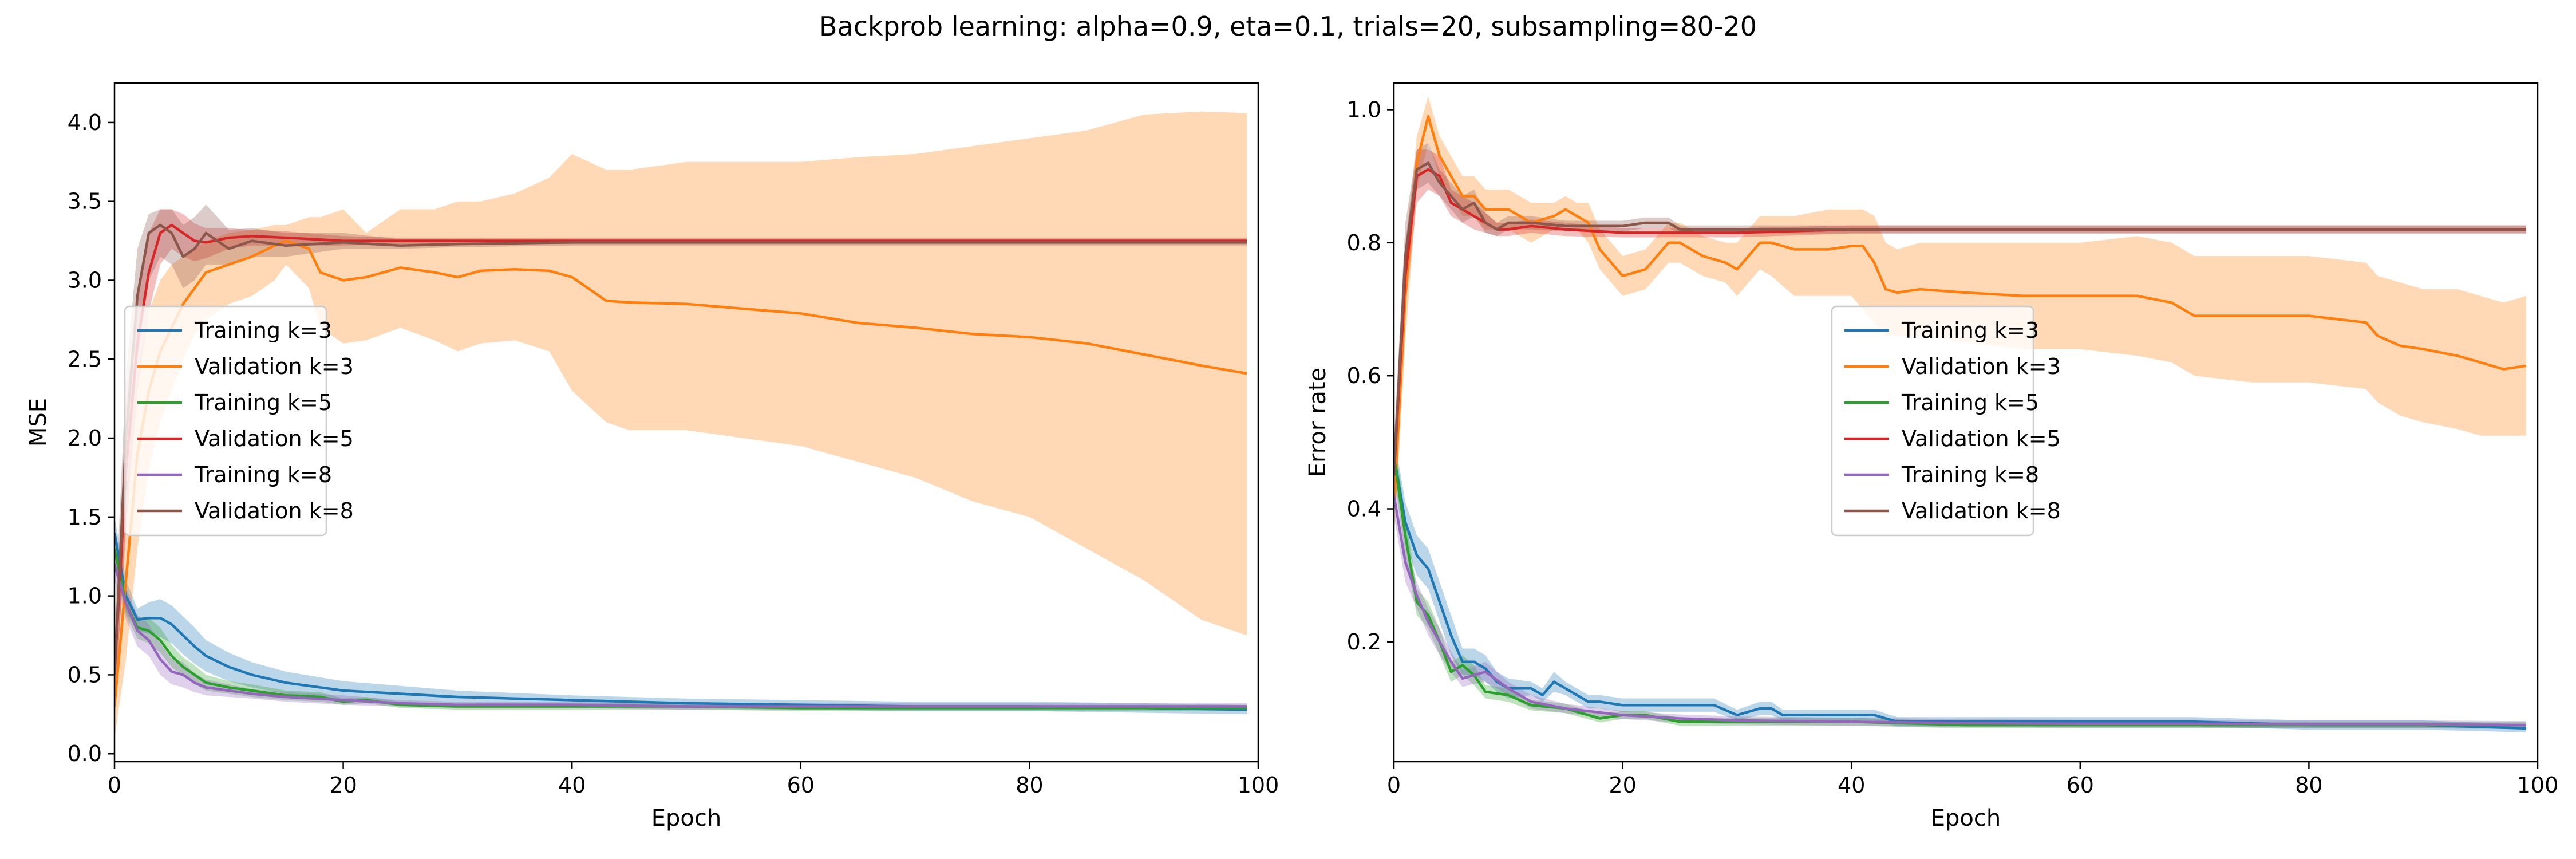 Image resolution: width=2576 pixels, height=859 pixels. I want to click on y-tick-label: 0.5, so click(85, 674).